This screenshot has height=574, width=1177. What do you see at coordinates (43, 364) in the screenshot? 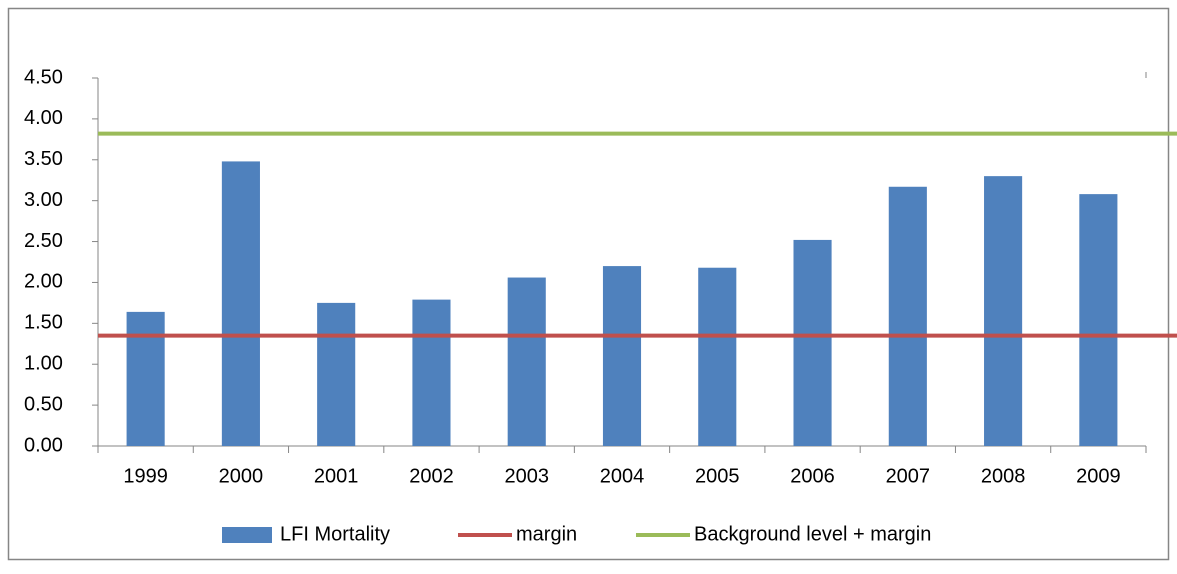
I see `y-tick-label: 1.00` at bounding box center [43, 364].